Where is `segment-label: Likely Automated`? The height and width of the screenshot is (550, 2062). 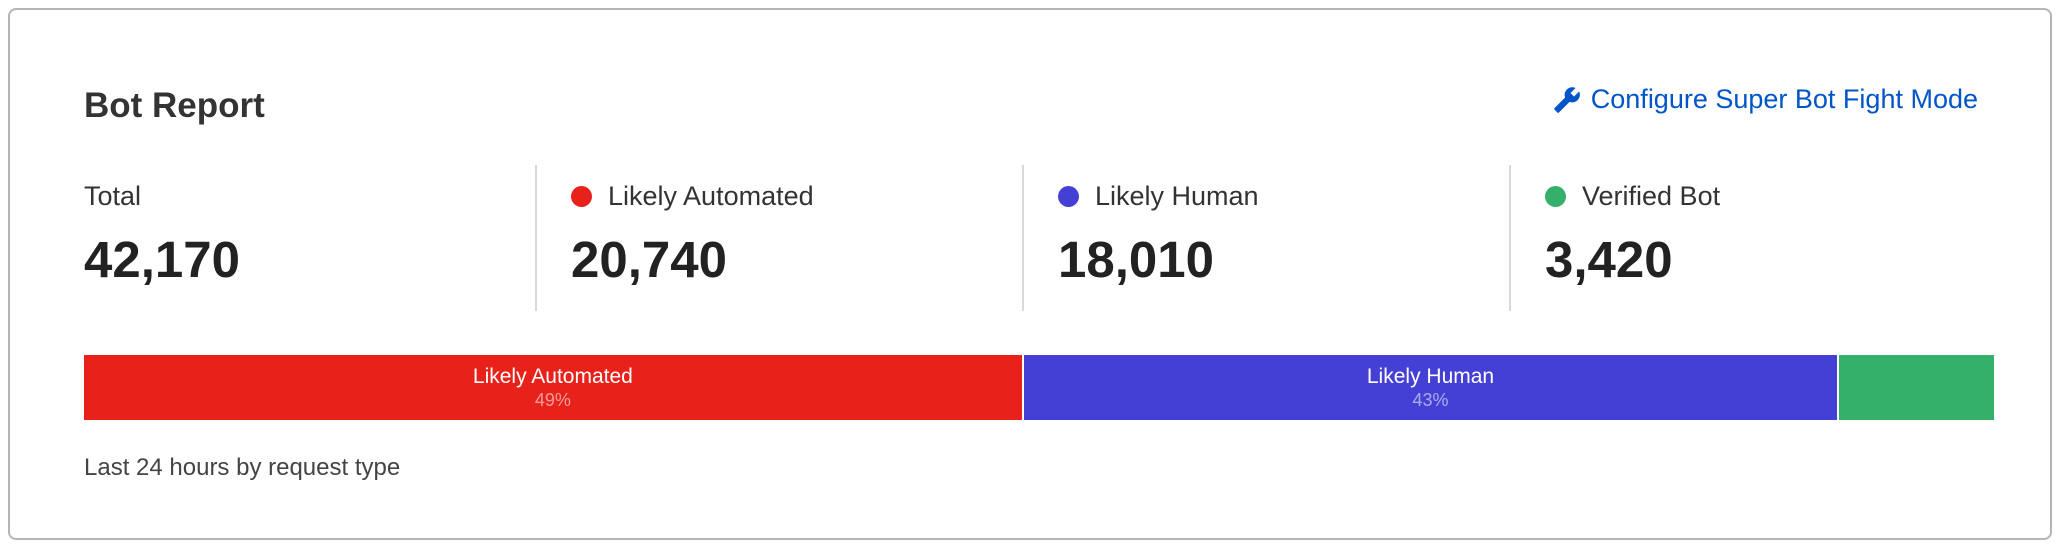
segment-label: Likely Automated is located at coordinates (552, 376).